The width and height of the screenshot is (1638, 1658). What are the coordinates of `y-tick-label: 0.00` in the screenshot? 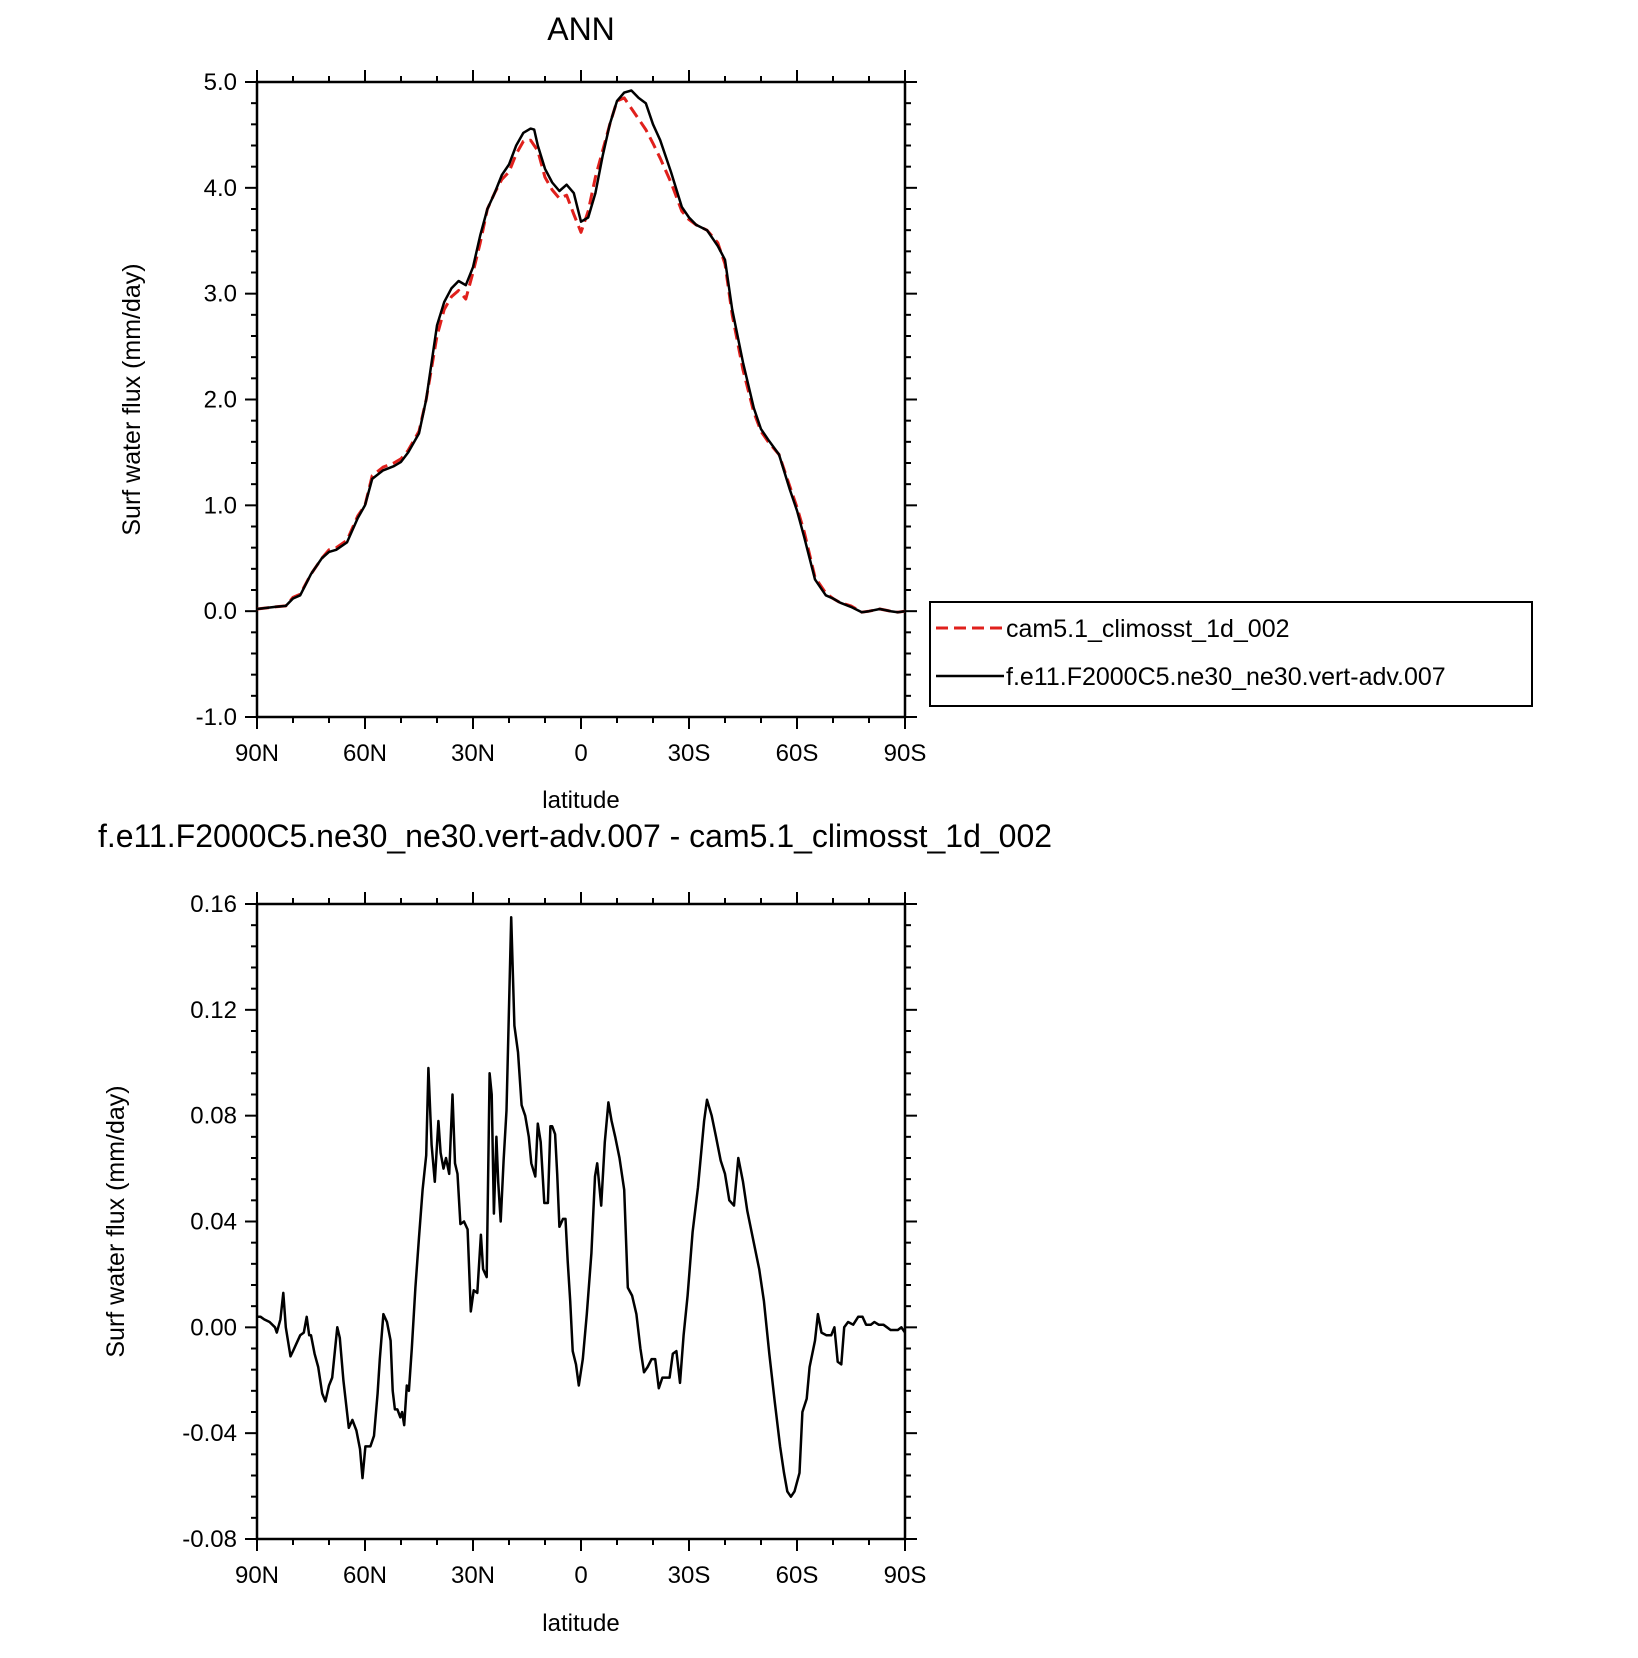 It's located at (213, 1327).